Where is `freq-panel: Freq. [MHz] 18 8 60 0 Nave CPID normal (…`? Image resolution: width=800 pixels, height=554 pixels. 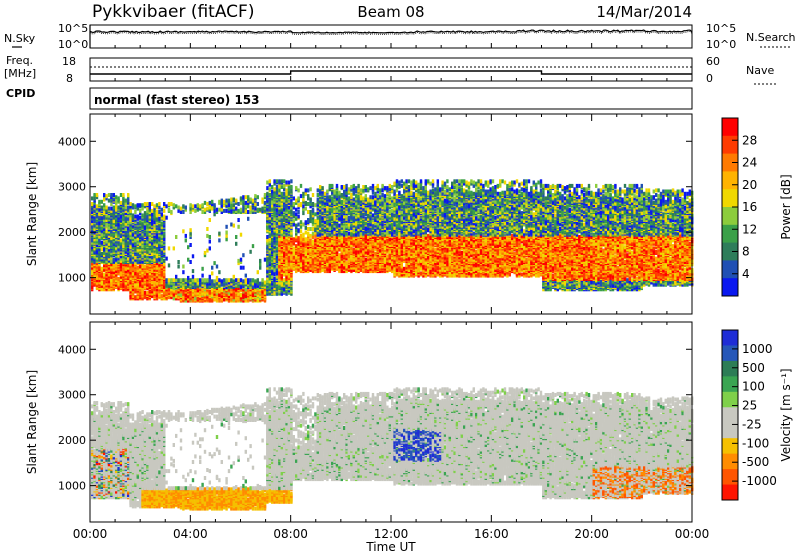
freq-panel: Freq. [MHz] 18 8 60 0 Nave CPID normal (… is located at coordinates (390, 81).